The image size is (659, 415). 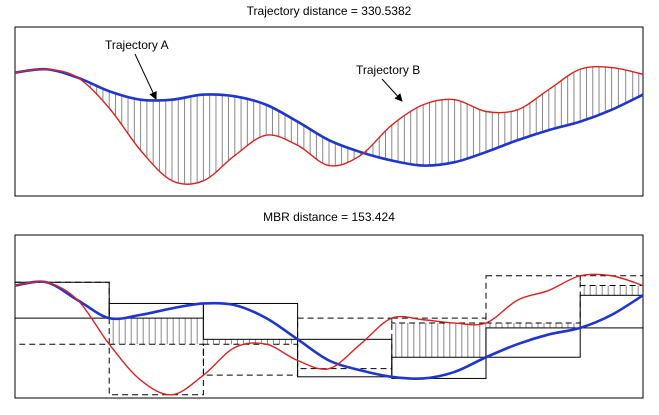 I want to click on chart-title: MBR distance = 153.424, so click(x=329, y=217).